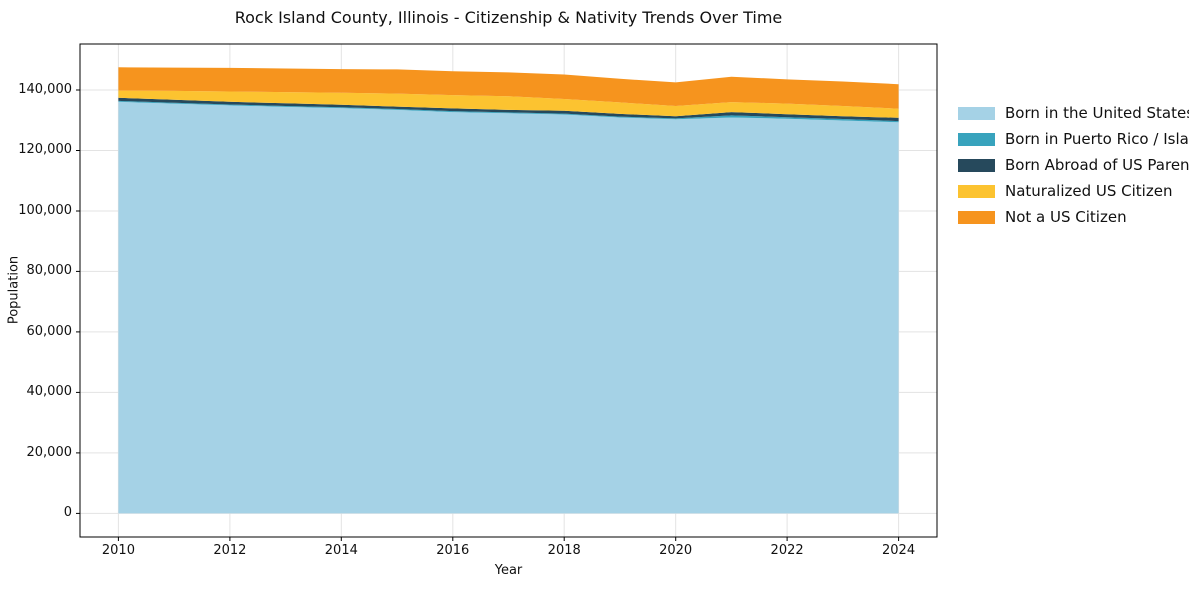 This screenshot has height=590, width=1189. I want to click on y-tick-label: 60,000, so click(49, 331).